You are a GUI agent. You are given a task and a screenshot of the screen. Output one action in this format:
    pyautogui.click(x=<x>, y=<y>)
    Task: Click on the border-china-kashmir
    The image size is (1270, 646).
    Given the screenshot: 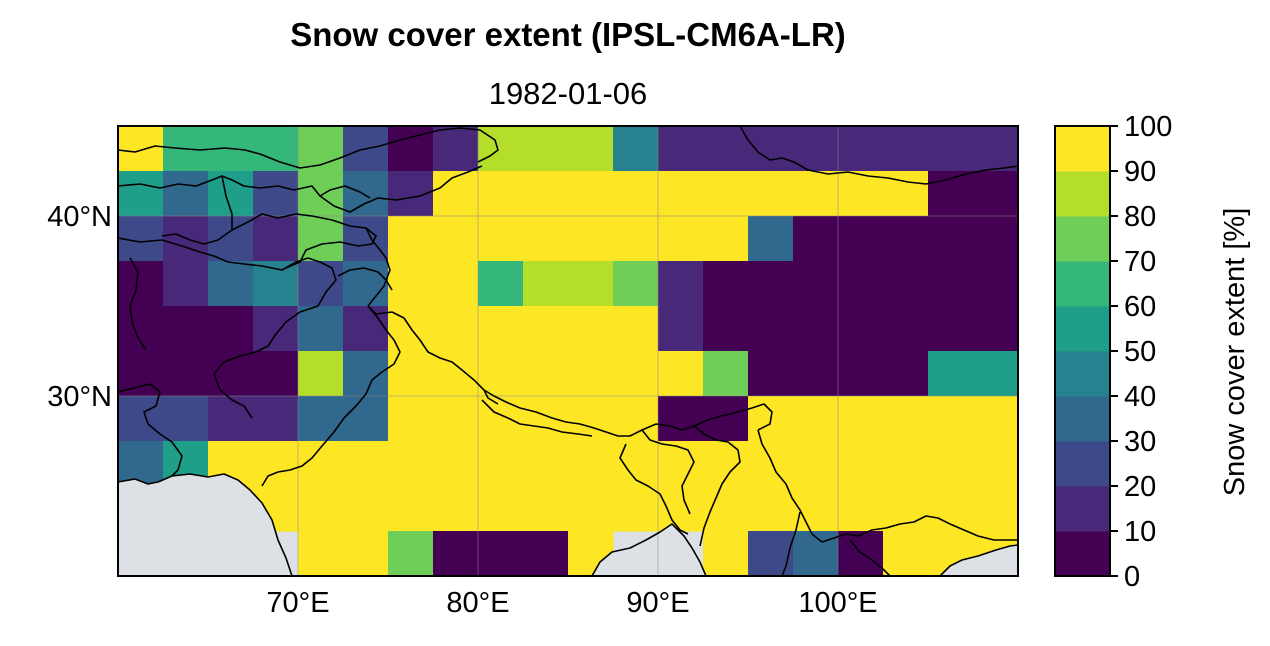 What is the action you would take?
    pyautogui.click(x=421, y=343)
    